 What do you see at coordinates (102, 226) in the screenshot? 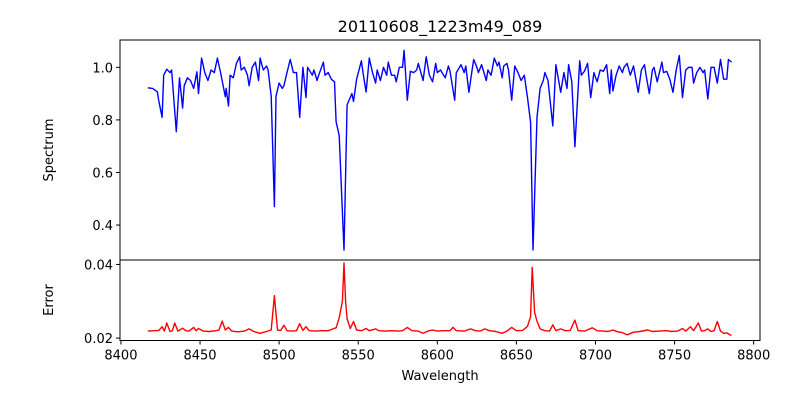
I see `y-tick-label: 0.4` at bounding box center [102, 226].